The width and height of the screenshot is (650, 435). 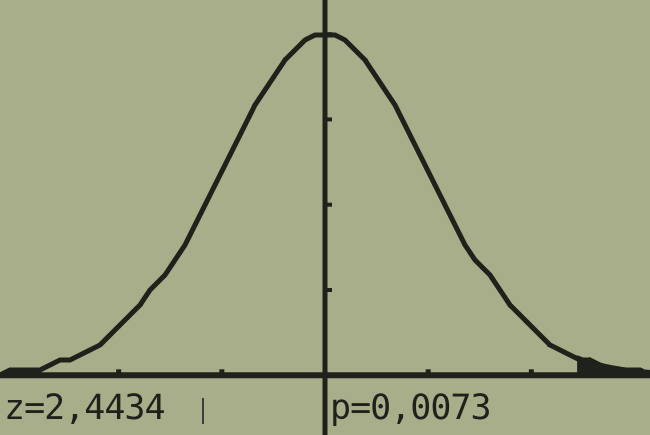 I want to click on z-value-readout: z=2,4434, so click(x=85, y=408).